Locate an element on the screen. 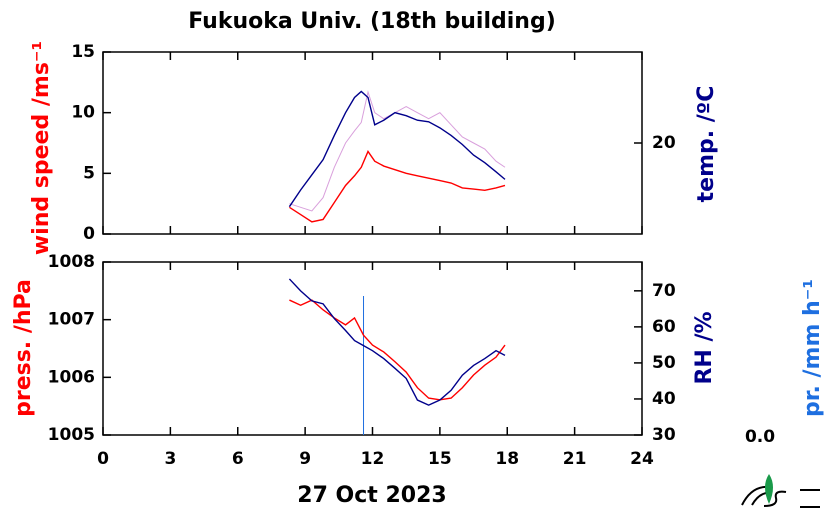 This screenshot has width=834, height=520. x-axis-label: 27 Oct 2023 is located at coordinates (371, 495).